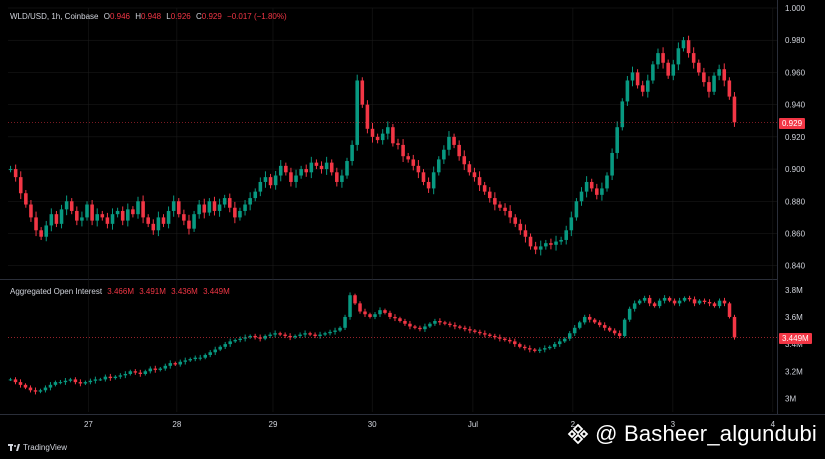  I want to click on open-value: 0.946, so click(119, 16).